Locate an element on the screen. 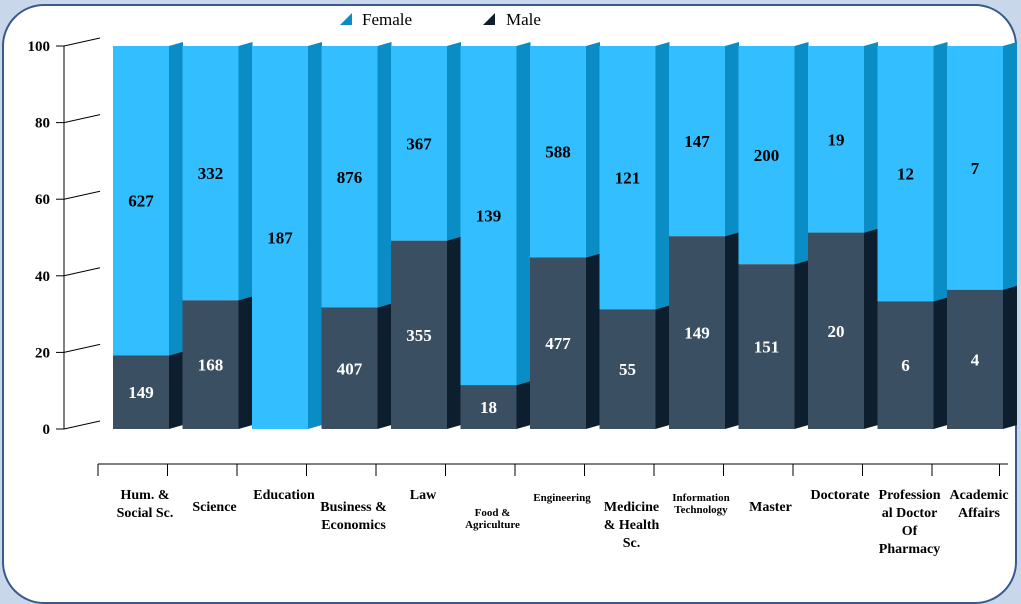 This screenshot has height=604, width=1021. x-category-label: Food & is located at coordinates (493, 513).